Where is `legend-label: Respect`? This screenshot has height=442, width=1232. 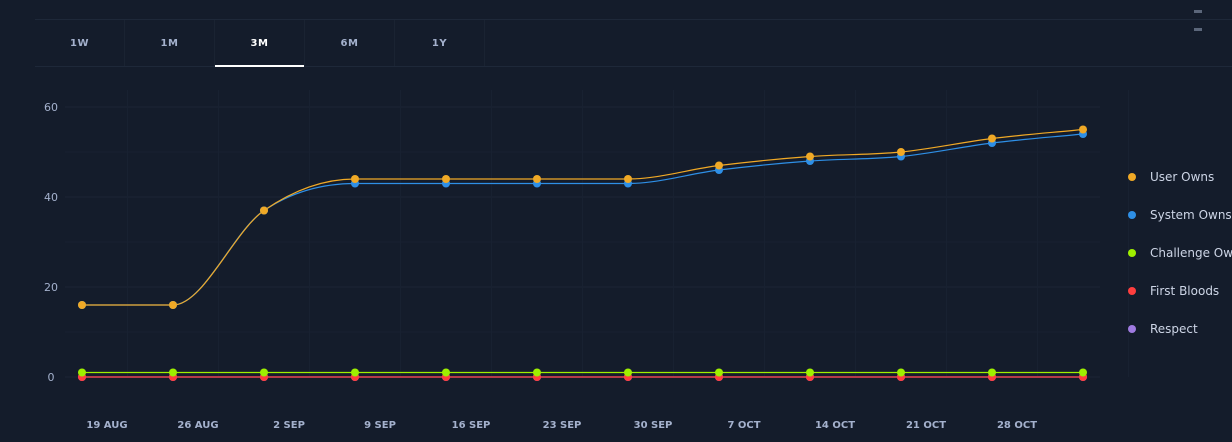 legend-label: Respect is located at coordinates (1174, 329).